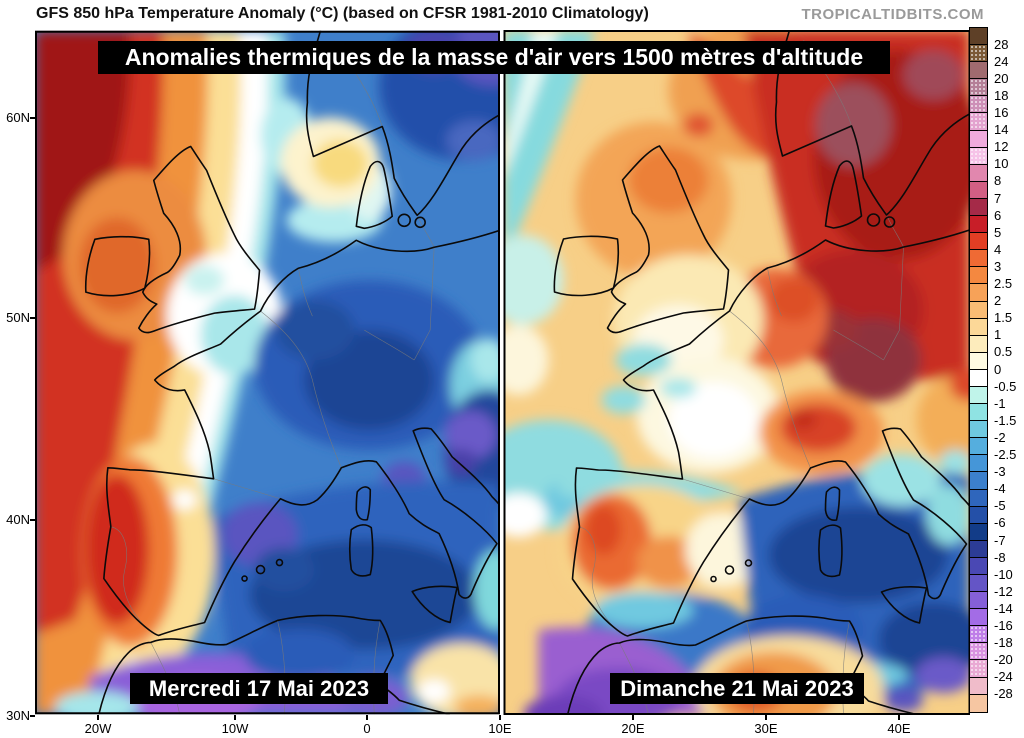  Describe the element at coordinates (1001, 44) in the screenshot. I see `colorbar-label: 28` at that location.